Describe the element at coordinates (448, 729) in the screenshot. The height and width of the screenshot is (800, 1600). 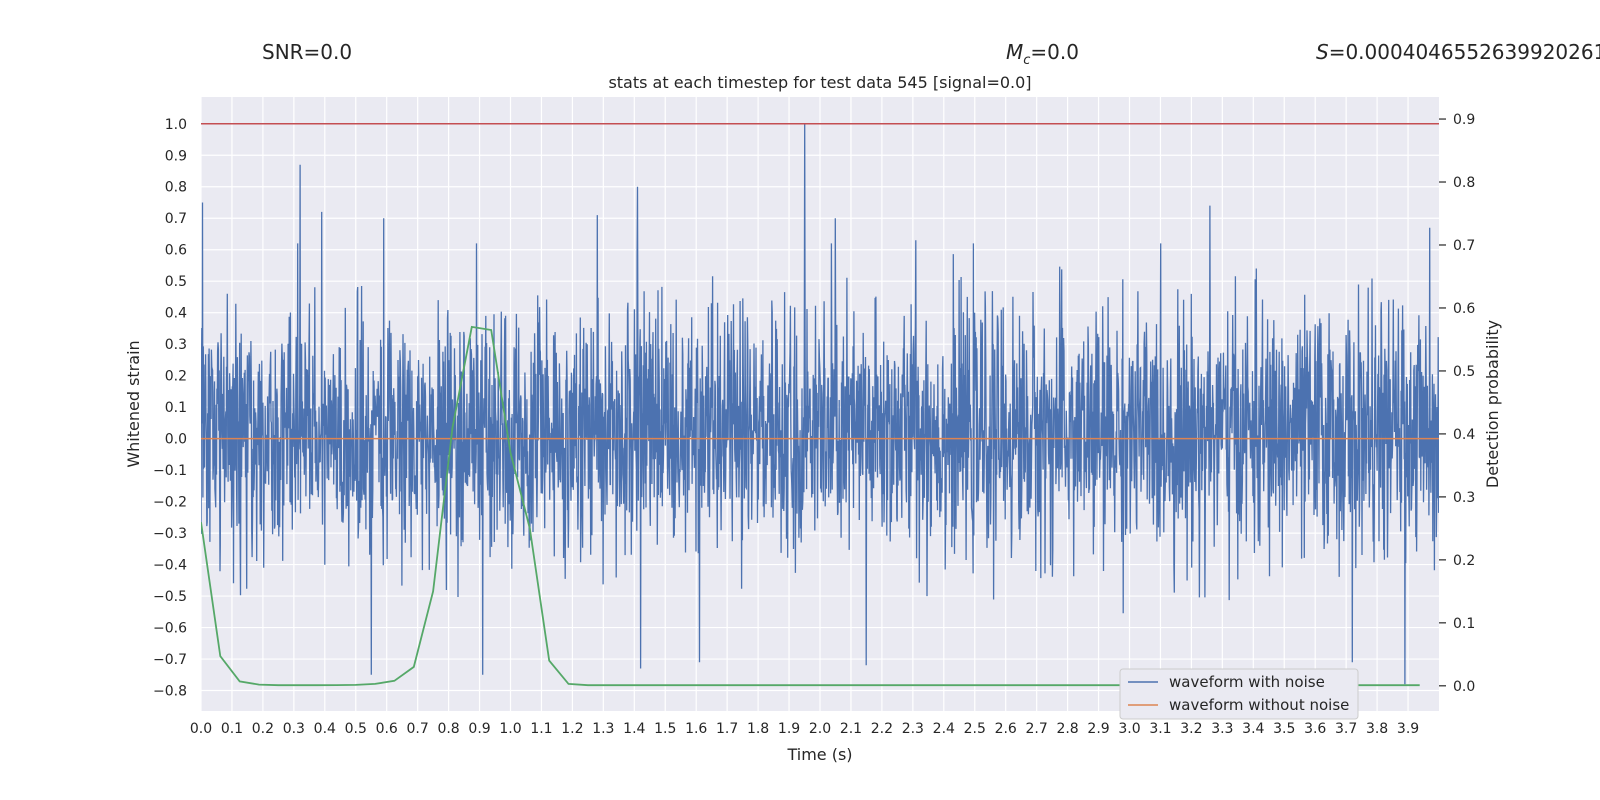
I see `x-tick-label: 0.8` at that location.